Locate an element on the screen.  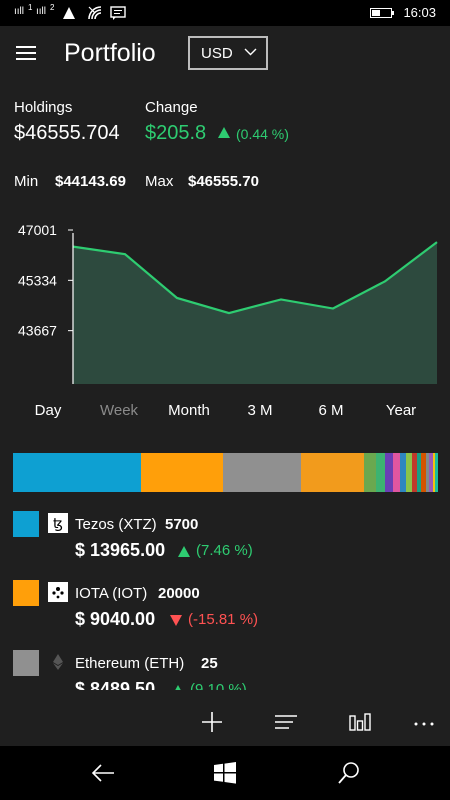
asset-name: Tezos (XTZ) is located at coordinates (116, 524).